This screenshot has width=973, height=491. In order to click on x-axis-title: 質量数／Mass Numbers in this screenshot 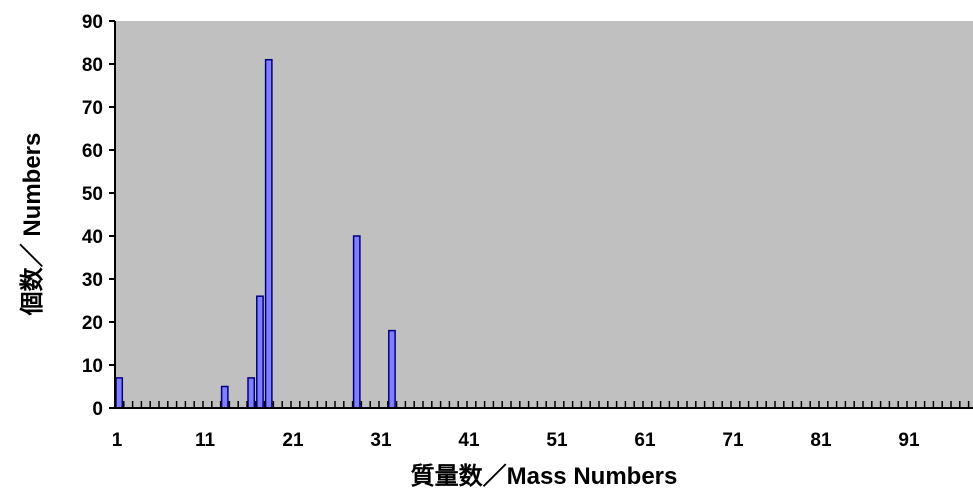, I will do `click(544, 476)`.